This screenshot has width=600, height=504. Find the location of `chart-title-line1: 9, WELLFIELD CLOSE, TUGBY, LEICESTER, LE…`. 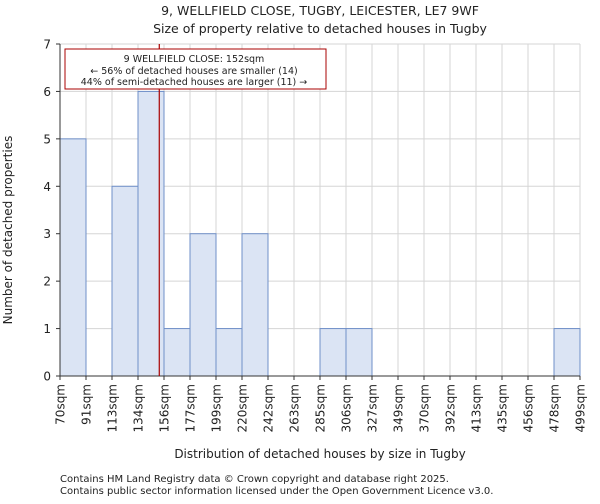

chart-title-line1: 9, WELLFIELD CLOSE, TUGBY, LEICESTER, LE… is located at coordinates (320, 10).